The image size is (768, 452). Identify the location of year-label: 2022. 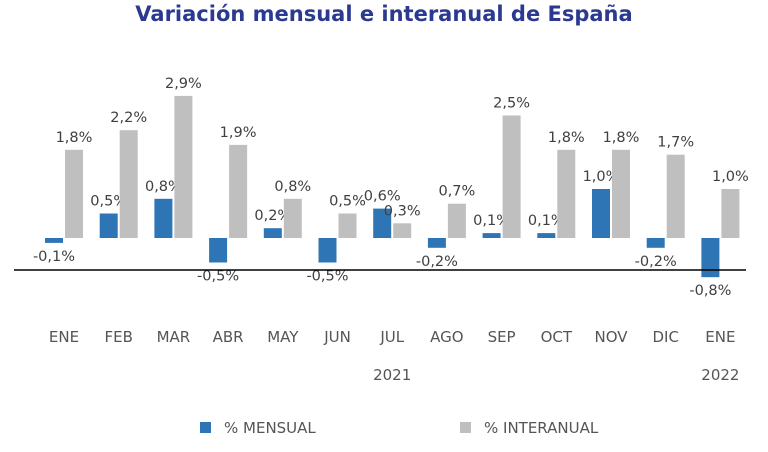
(720, 375).